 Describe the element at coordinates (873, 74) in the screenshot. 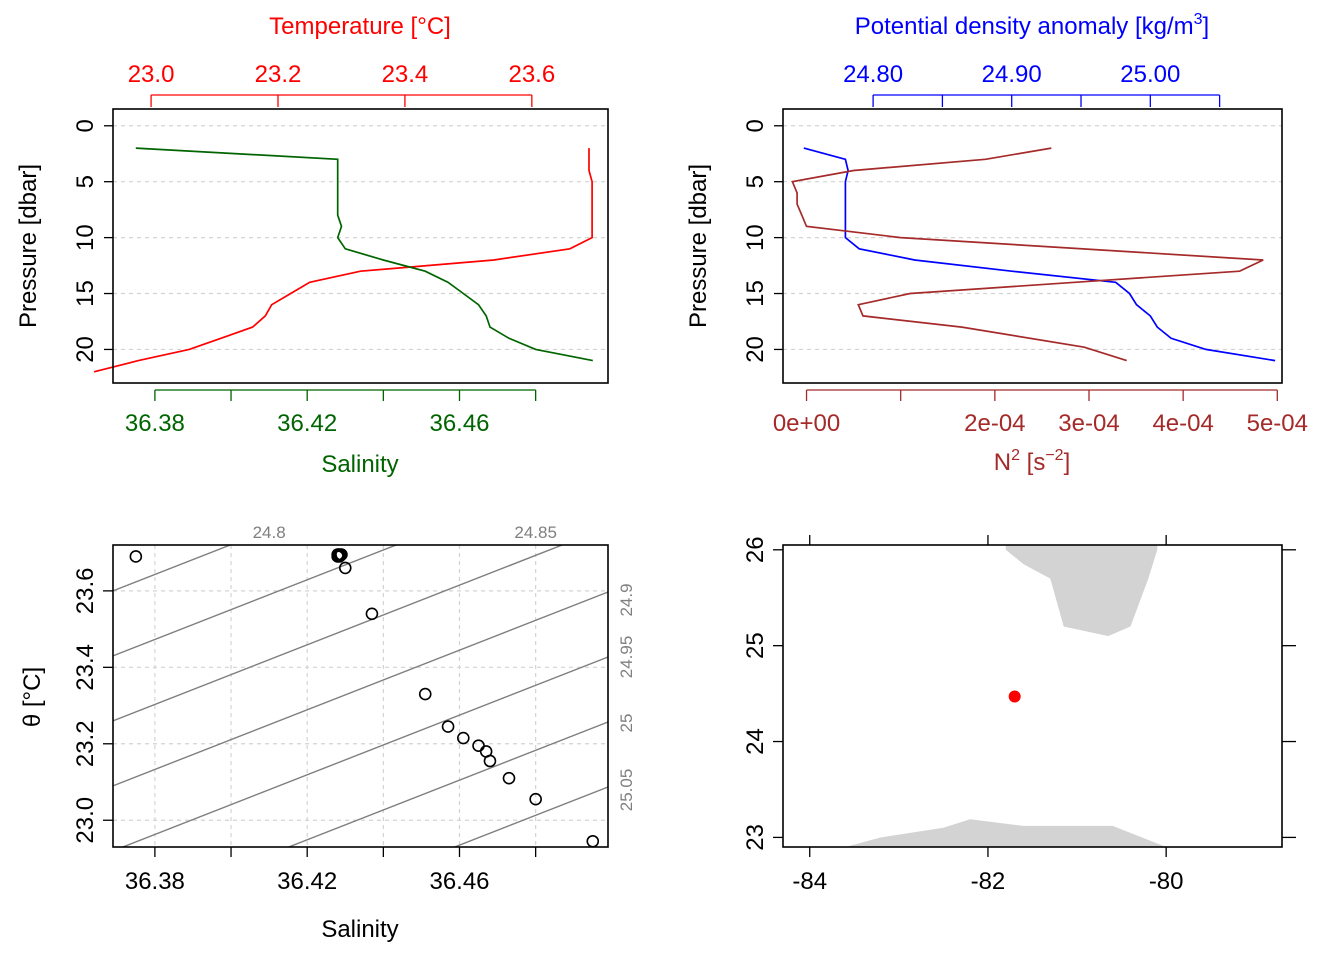

I see `top-tick-label: 24.80` at that location.